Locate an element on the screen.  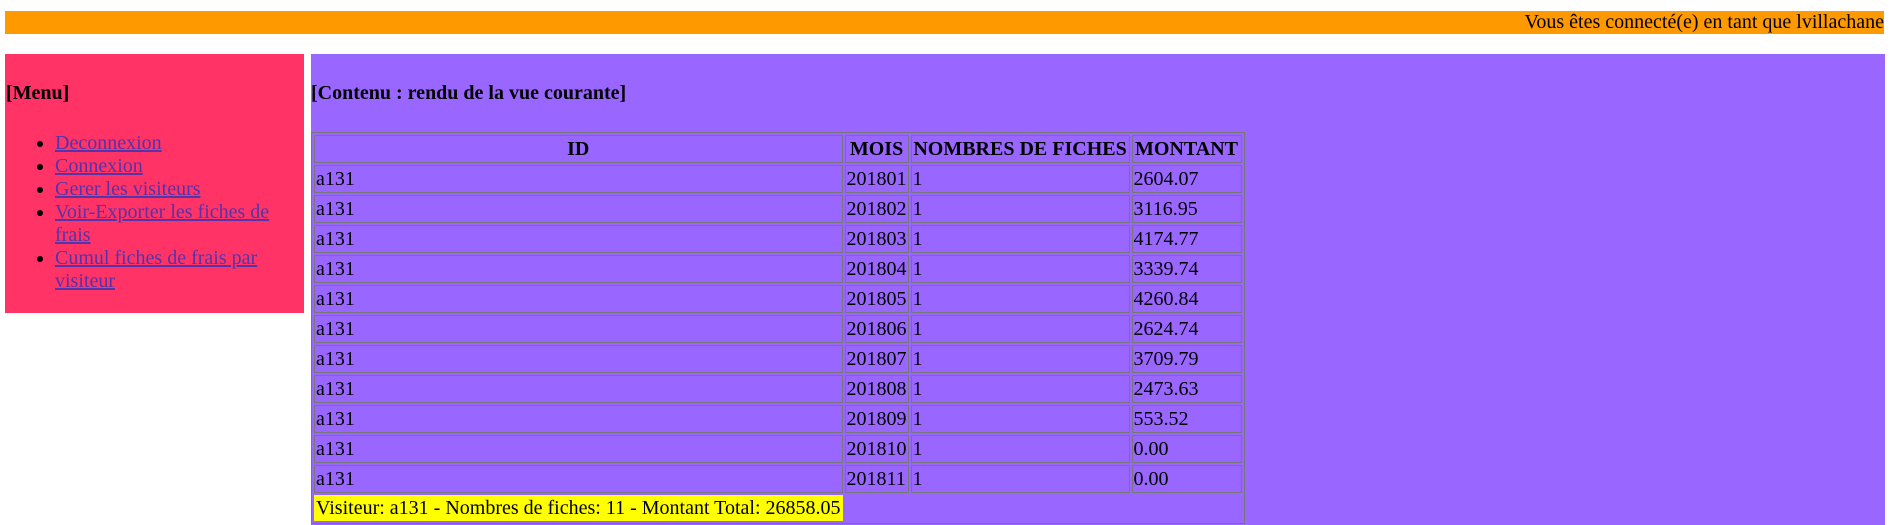
menu-item-connexion: Connexion is located at coordinates (170, 166).